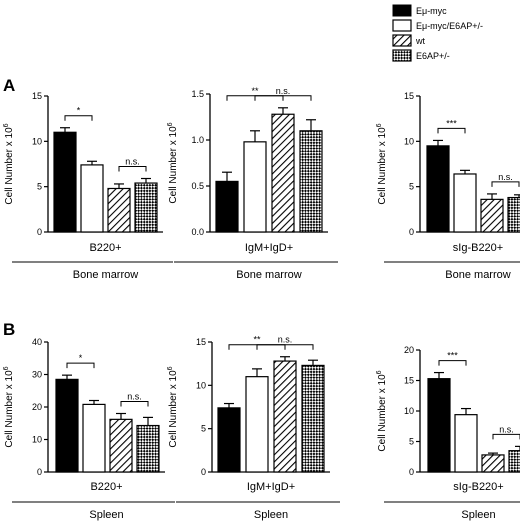 The image size is (520, 532). Describe the element at coordinates (402, 10) in the screenshot. I see `legend-swatch-solid` at that location.